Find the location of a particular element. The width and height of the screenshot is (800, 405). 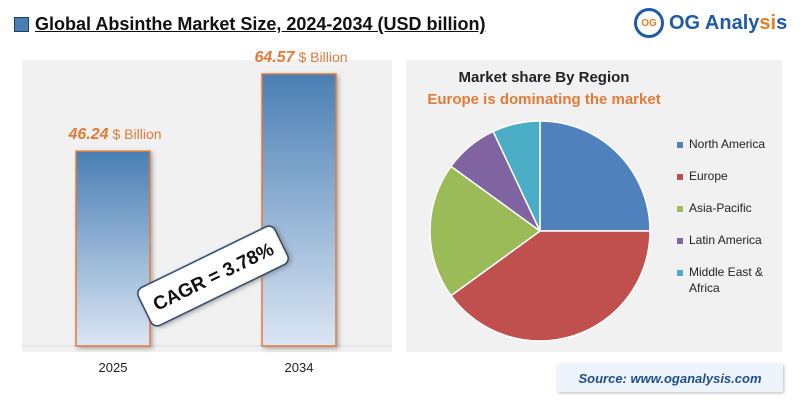

pie-slice-north-america is located at coordinates (595, 176).